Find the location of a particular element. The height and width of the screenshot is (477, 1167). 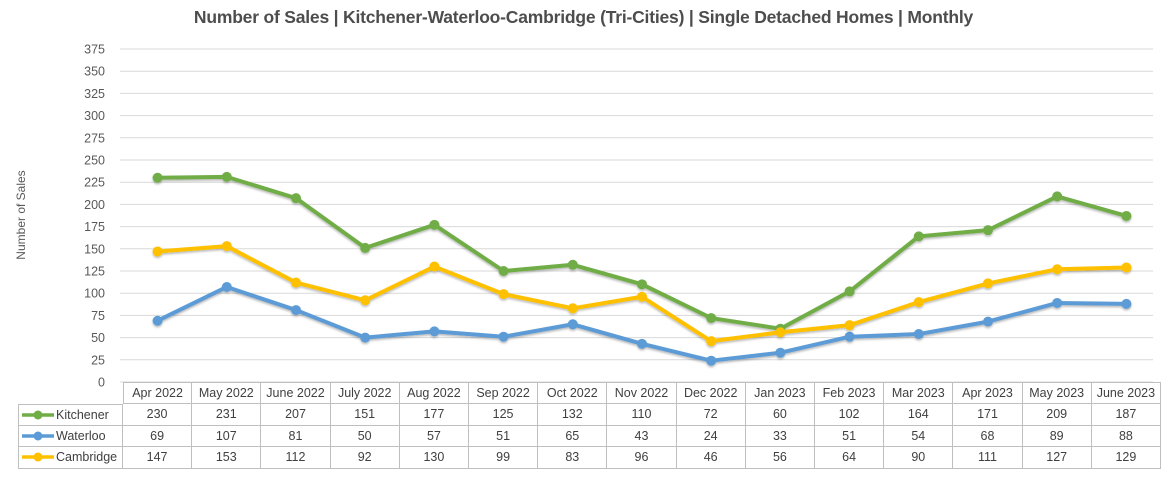

table-value-cell: 54 is located at coordinates (919, 436).